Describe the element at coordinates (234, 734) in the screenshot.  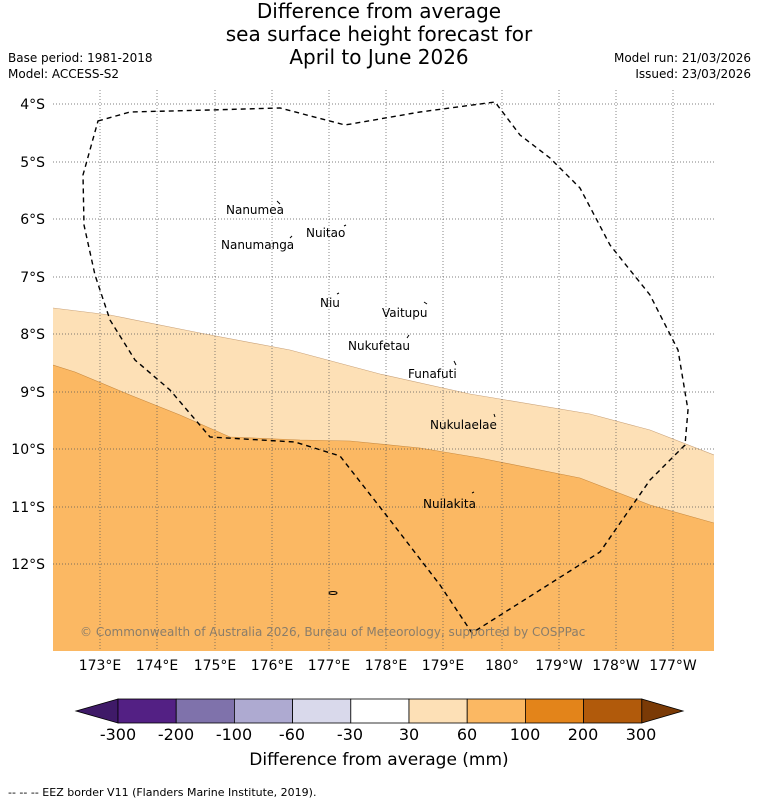
I see `colorbar-tick: -100` at that location.